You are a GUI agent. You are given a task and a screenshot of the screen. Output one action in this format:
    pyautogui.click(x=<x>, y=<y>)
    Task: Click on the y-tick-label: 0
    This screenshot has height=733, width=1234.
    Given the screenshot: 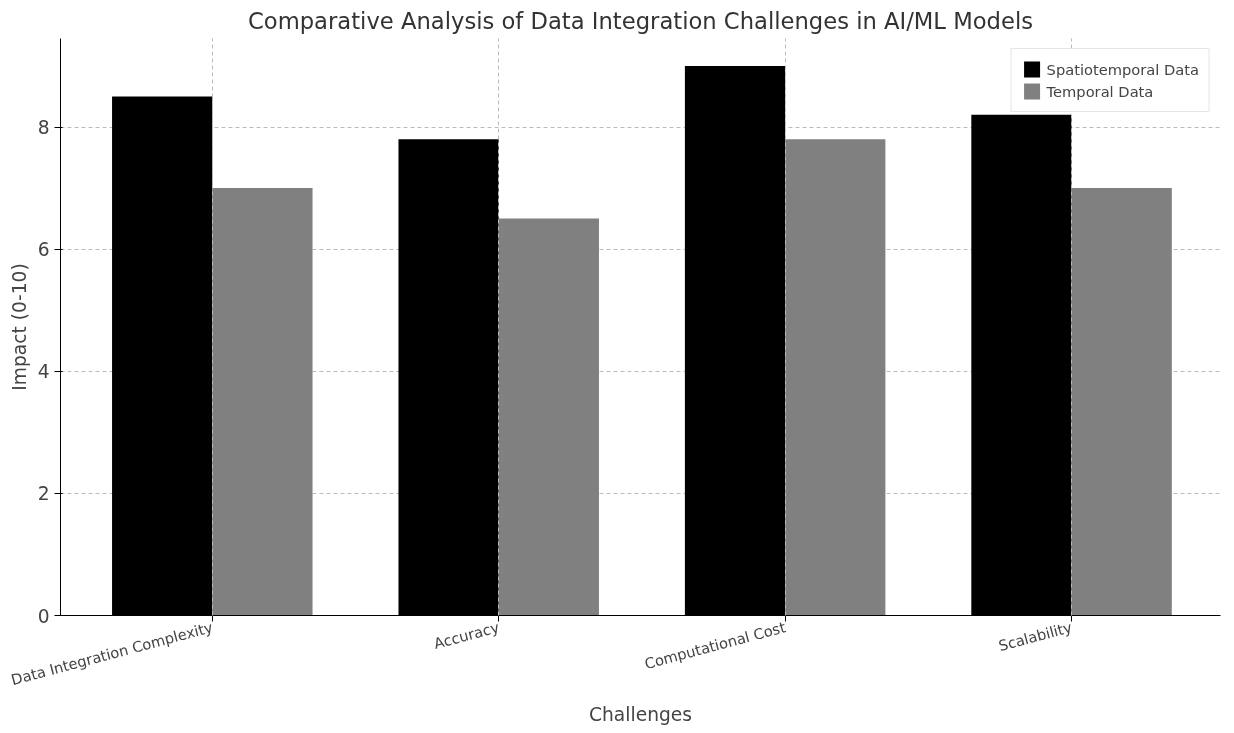 What is the action you would take?
    pyautogui.click(x=43, y=616)
    